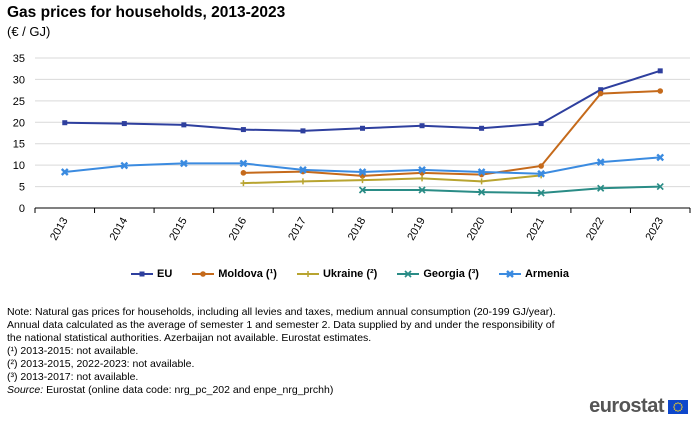 This screenshot has width=700, height=423. Describe the element at coordinates (178, 228) in the screenshot. I see `x-tick-label: 2015` at that location.